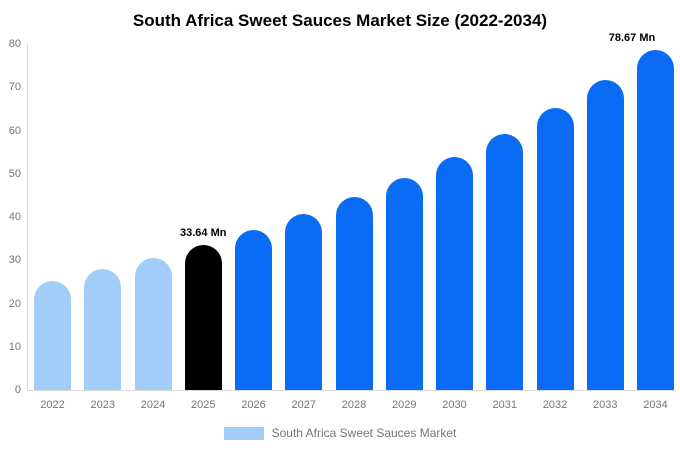 The image size is (680, 450). What do you see at coordinates (14, 303) in the screenshot?
I see `y-tick-label: 20` at bounding box center [14, 303].